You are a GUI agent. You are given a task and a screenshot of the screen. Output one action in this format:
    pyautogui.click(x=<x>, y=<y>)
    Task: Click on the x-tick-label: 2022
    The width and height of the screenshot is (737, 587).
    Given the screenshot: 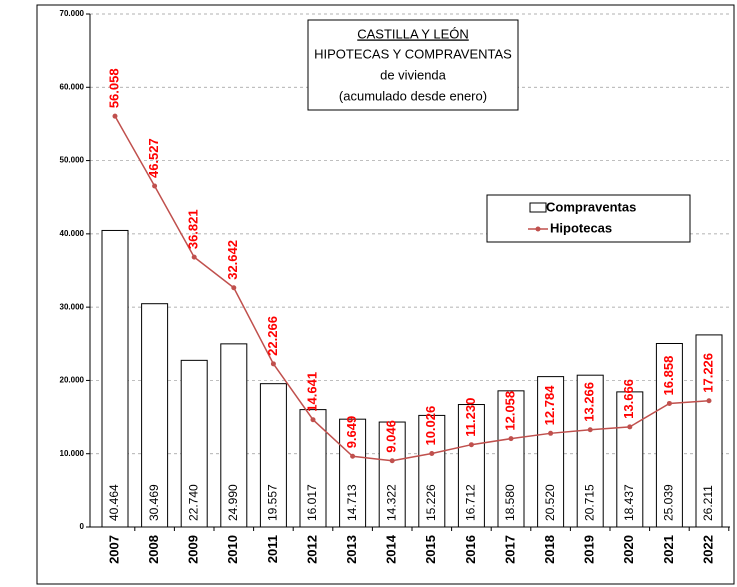 What is the action you would take?
    pyautogui.click(x=707, y=549)
    